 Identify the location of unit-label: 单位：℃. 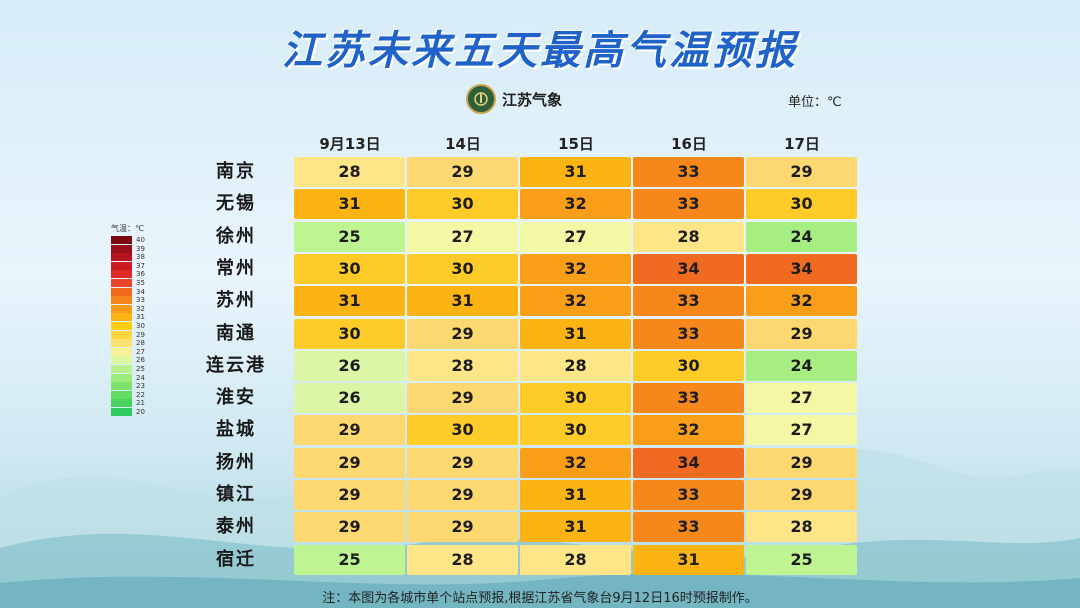
(815, 102).